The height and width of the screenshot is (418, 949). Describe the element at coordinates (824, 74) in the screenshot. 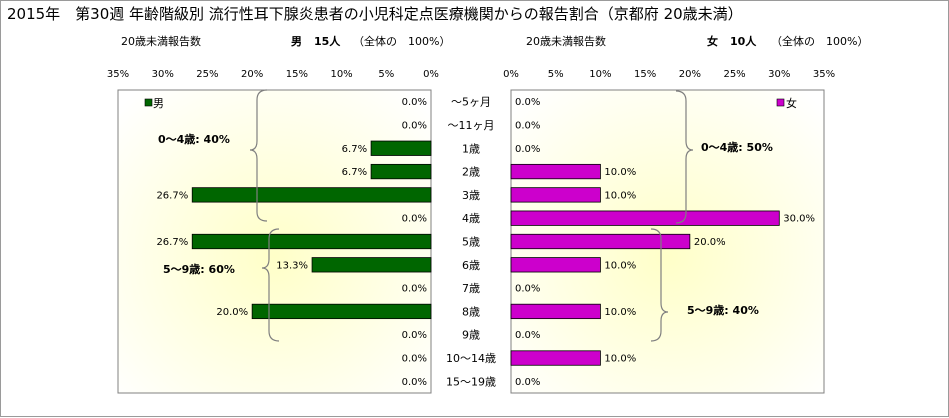

I see `right-tick-label: 35%` at that location.